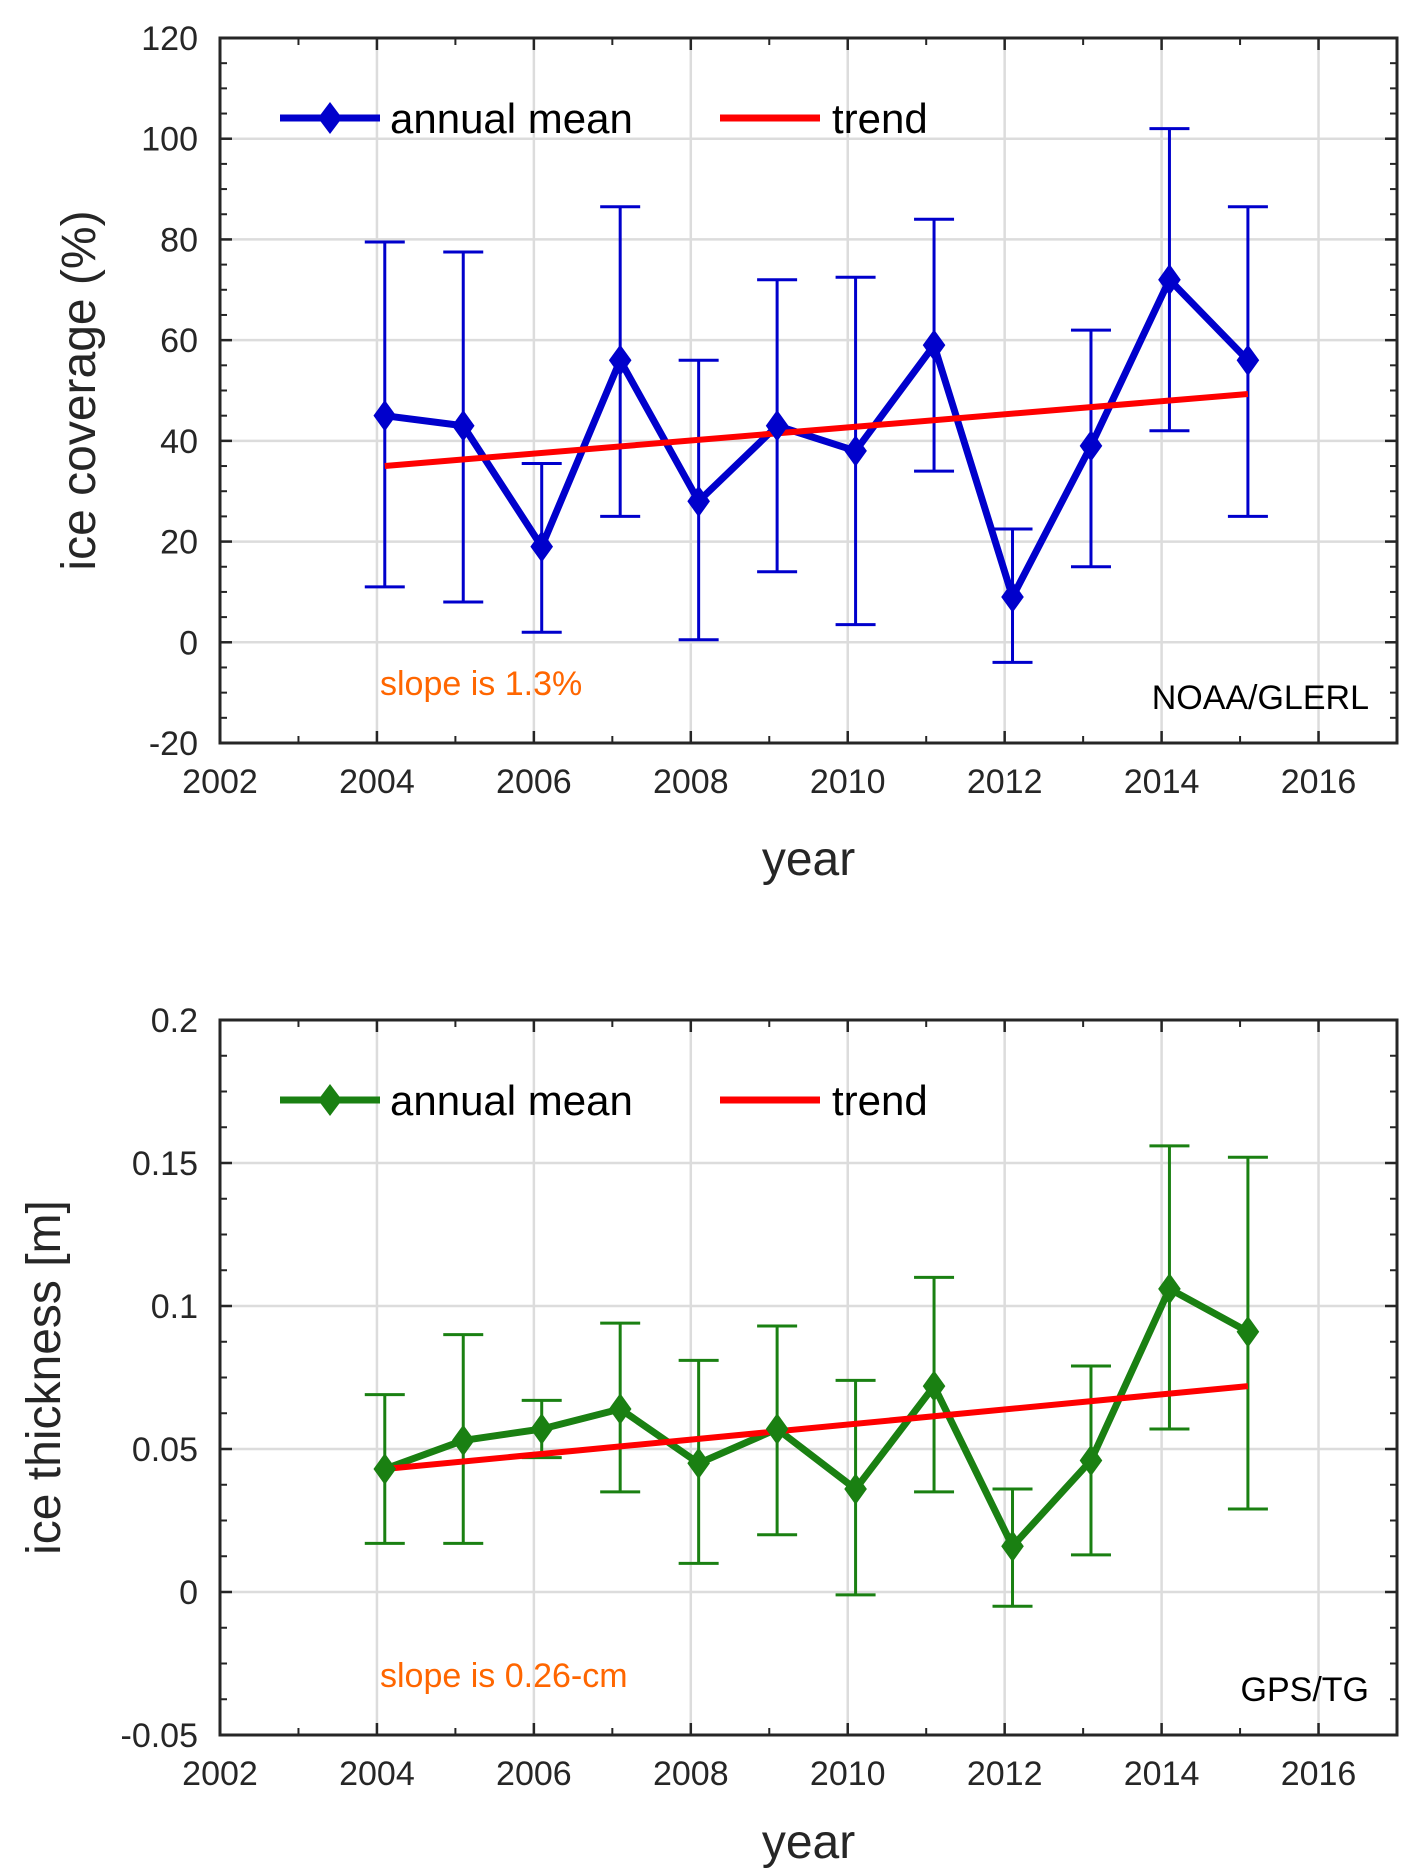  What do you see at coordinates (179, 240) in the screenshot?
I see `y-tick-label: 80` at bounding box center [179, 240].